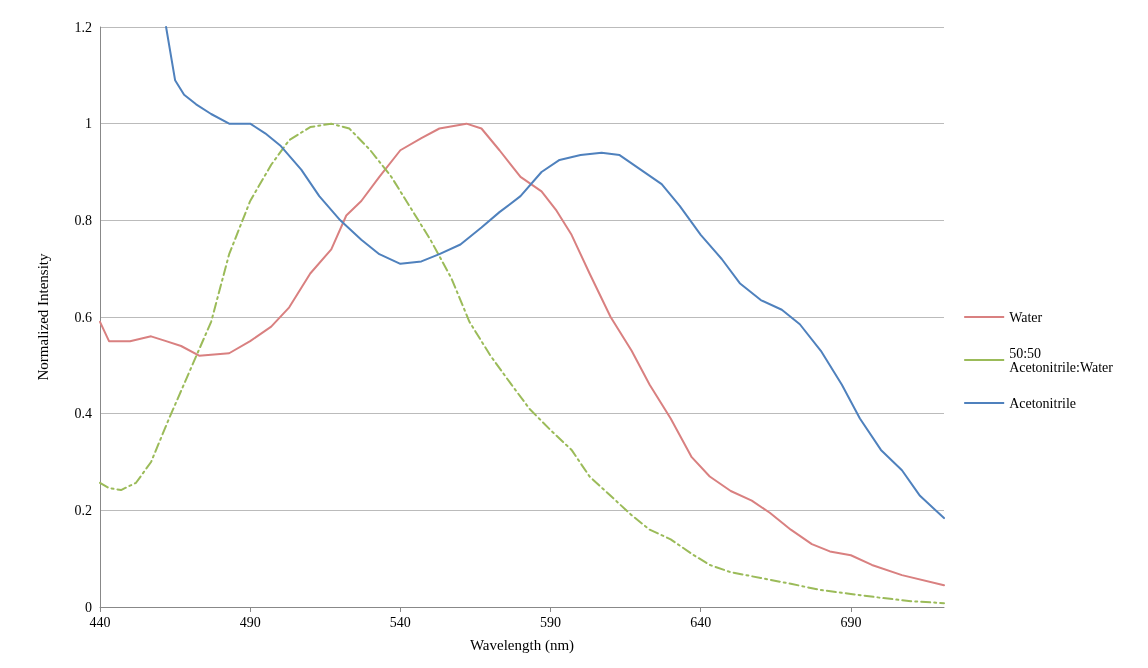 This screenshot has width=1148, height=668. I want to click on x-tick-label: 540, so click(400, 622).